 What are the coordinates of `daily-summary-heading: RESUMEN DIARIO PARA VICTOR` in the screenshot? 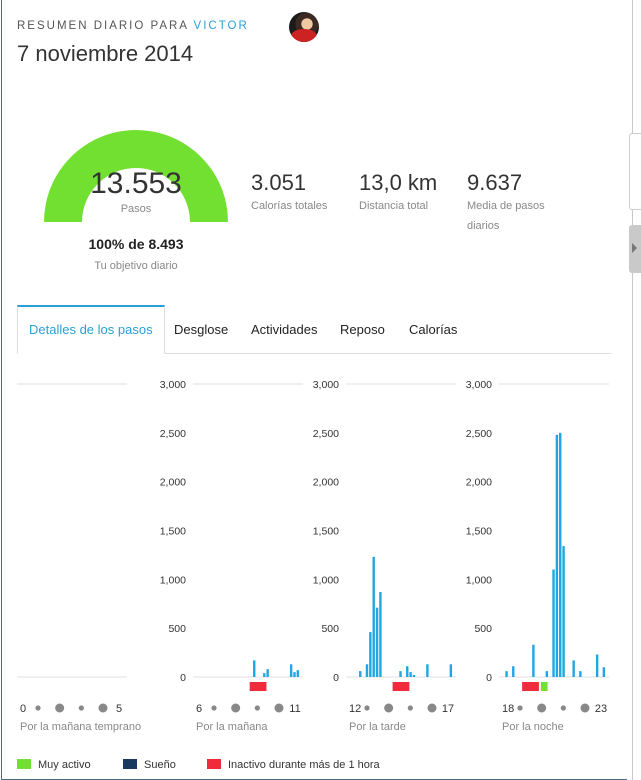 It's located at (133, 26).